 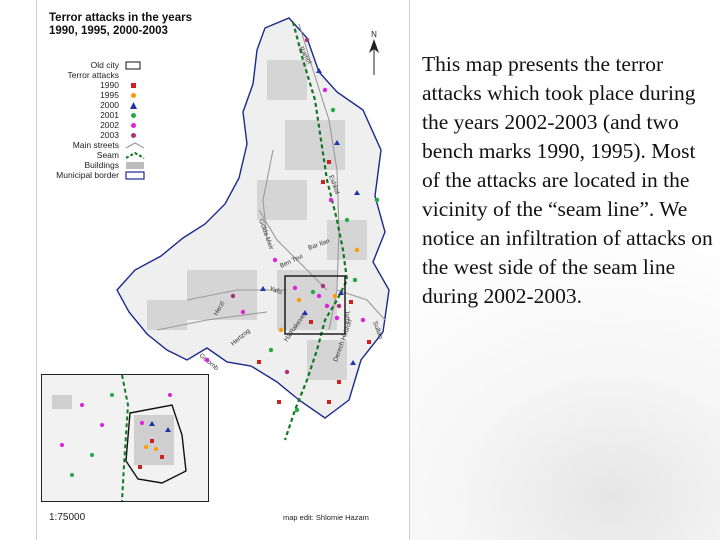 I want to click on attack-markers-1995, so click(x=319, y=290).